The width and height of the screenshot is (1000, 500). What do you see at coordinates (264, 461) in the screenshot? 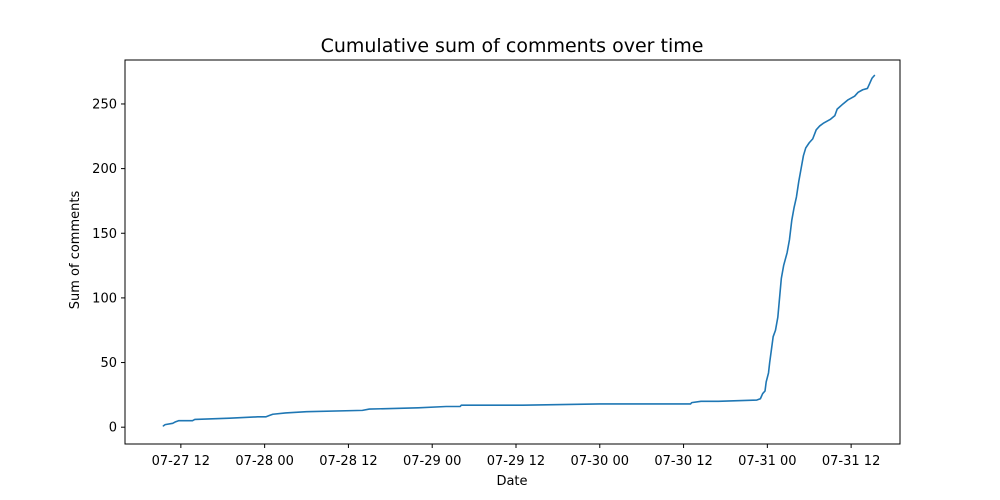
I see `x-tick-label: 07-28 00` at bounding box center [264, 461].